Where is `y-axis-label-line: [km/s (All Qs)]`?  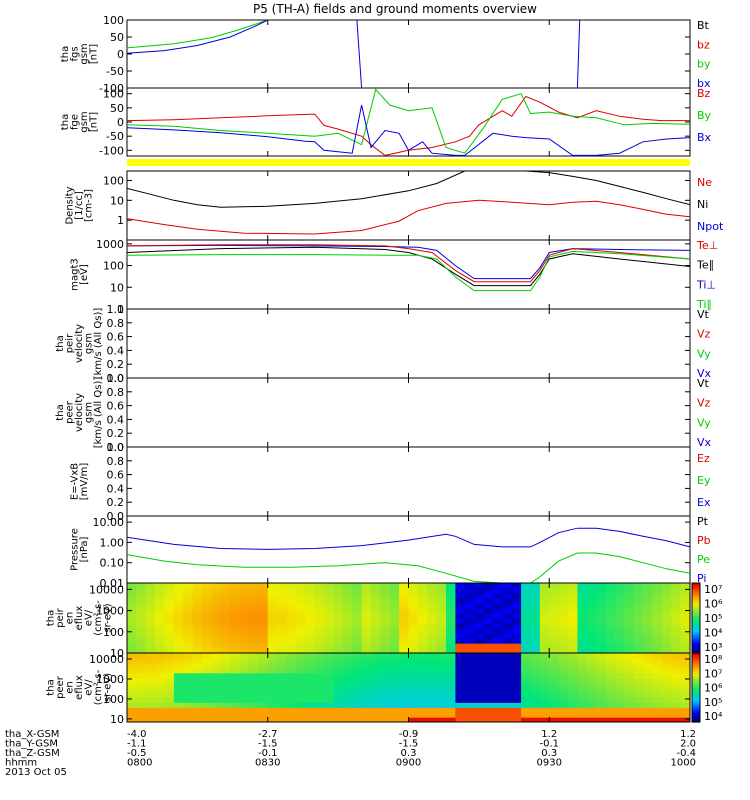 y-axis-label-line: [km/s (All Qs)] is located at coordinates (98, 344).